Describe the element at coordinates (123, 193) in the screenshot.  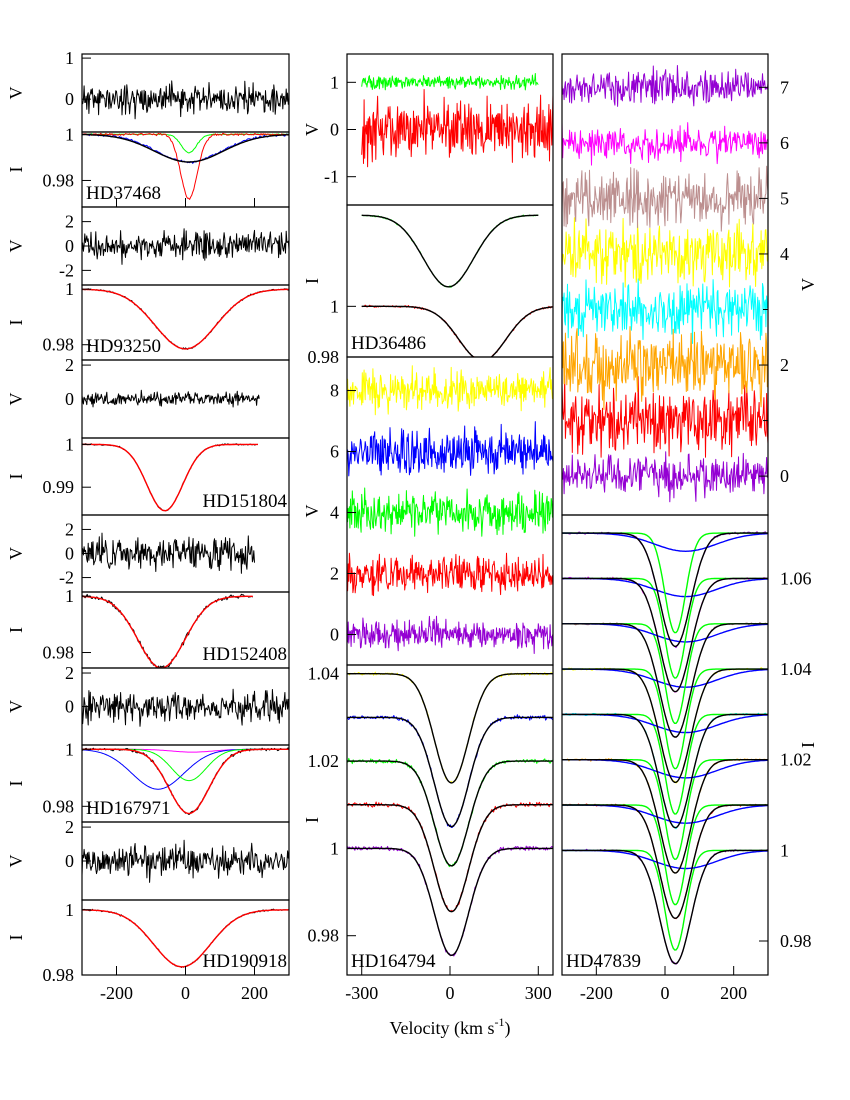
I see `star-label: HD37468` at that location.